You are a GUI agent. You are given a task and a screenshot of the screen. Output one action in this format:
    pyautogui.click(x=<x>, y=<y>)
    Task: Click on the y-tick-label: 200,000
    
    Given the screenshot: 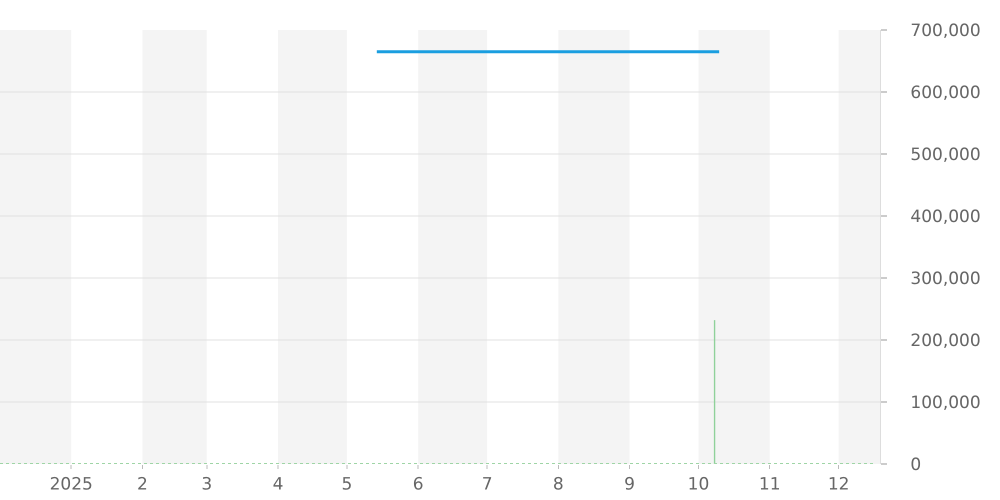 What is the action you would take?
    pyautogui.click(x=945, y=340)
    